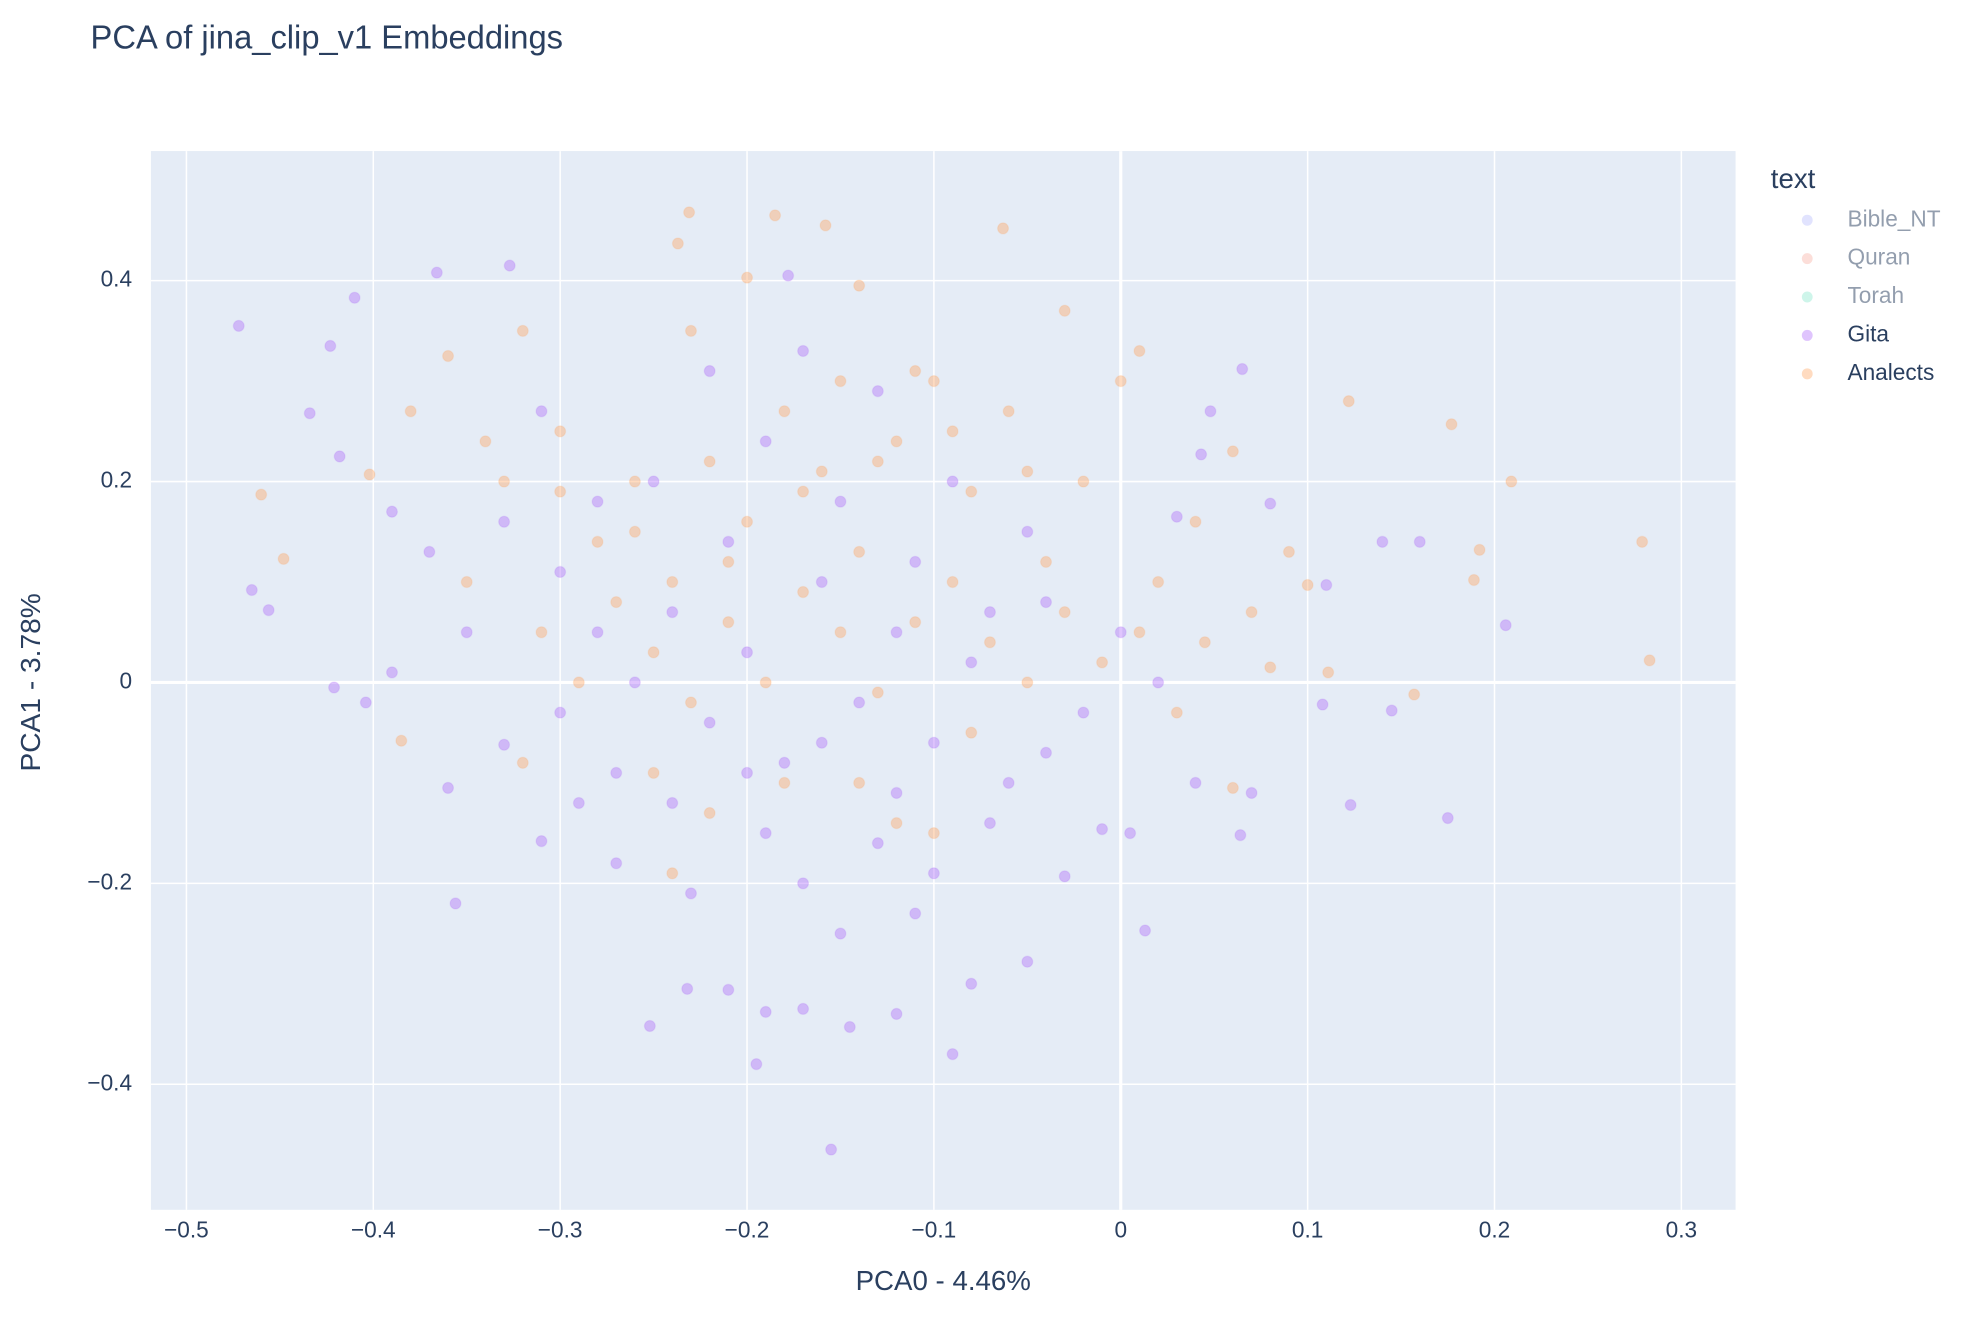  I want to click on legend-item: Analects, so click(1867, 372).